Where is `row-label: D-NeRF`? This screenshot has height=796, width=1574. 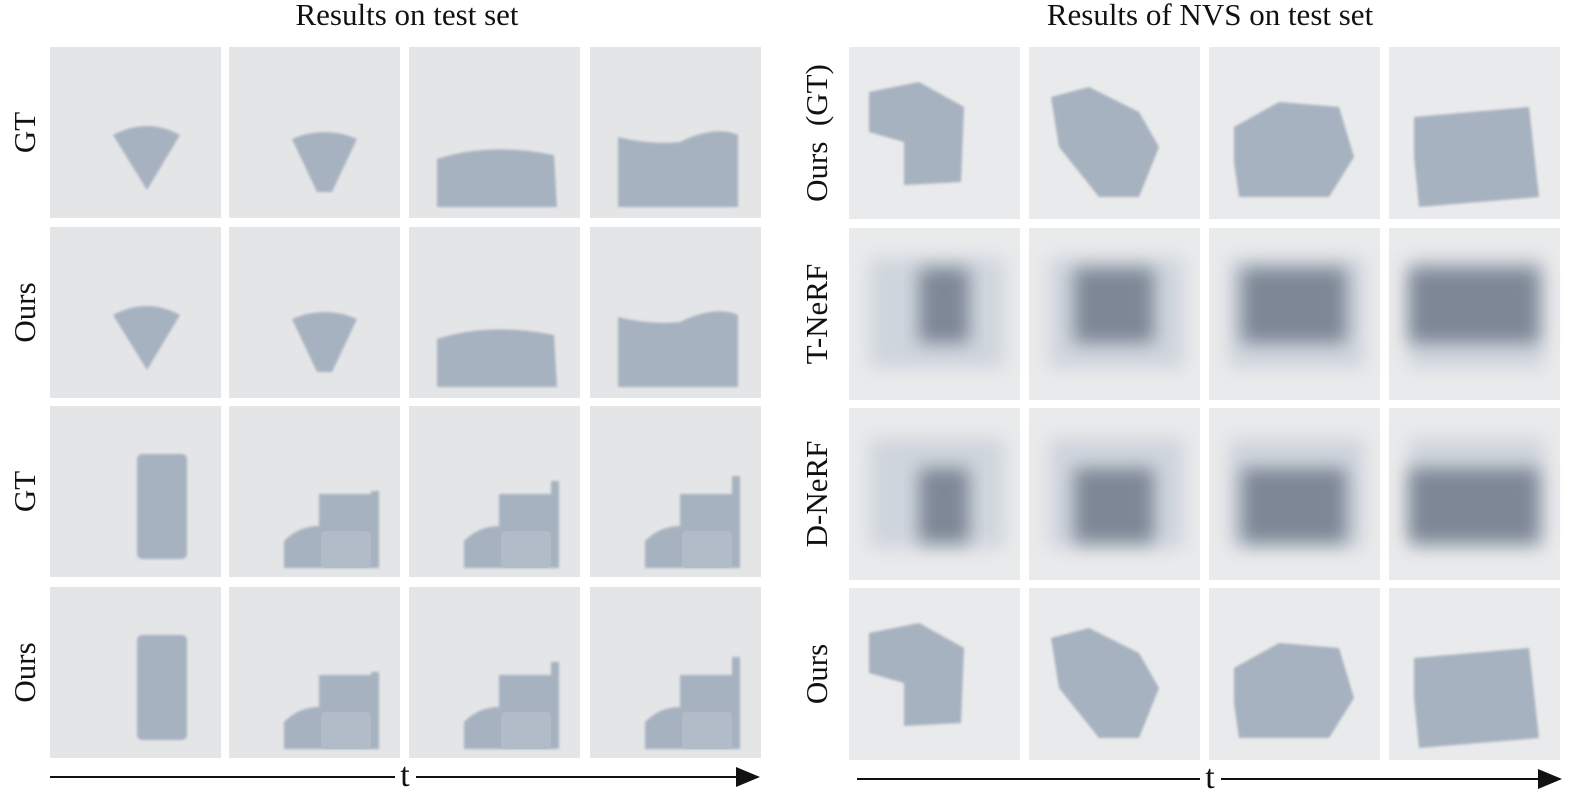 row-label: D-NeRF is located at coordinates (816, 494).